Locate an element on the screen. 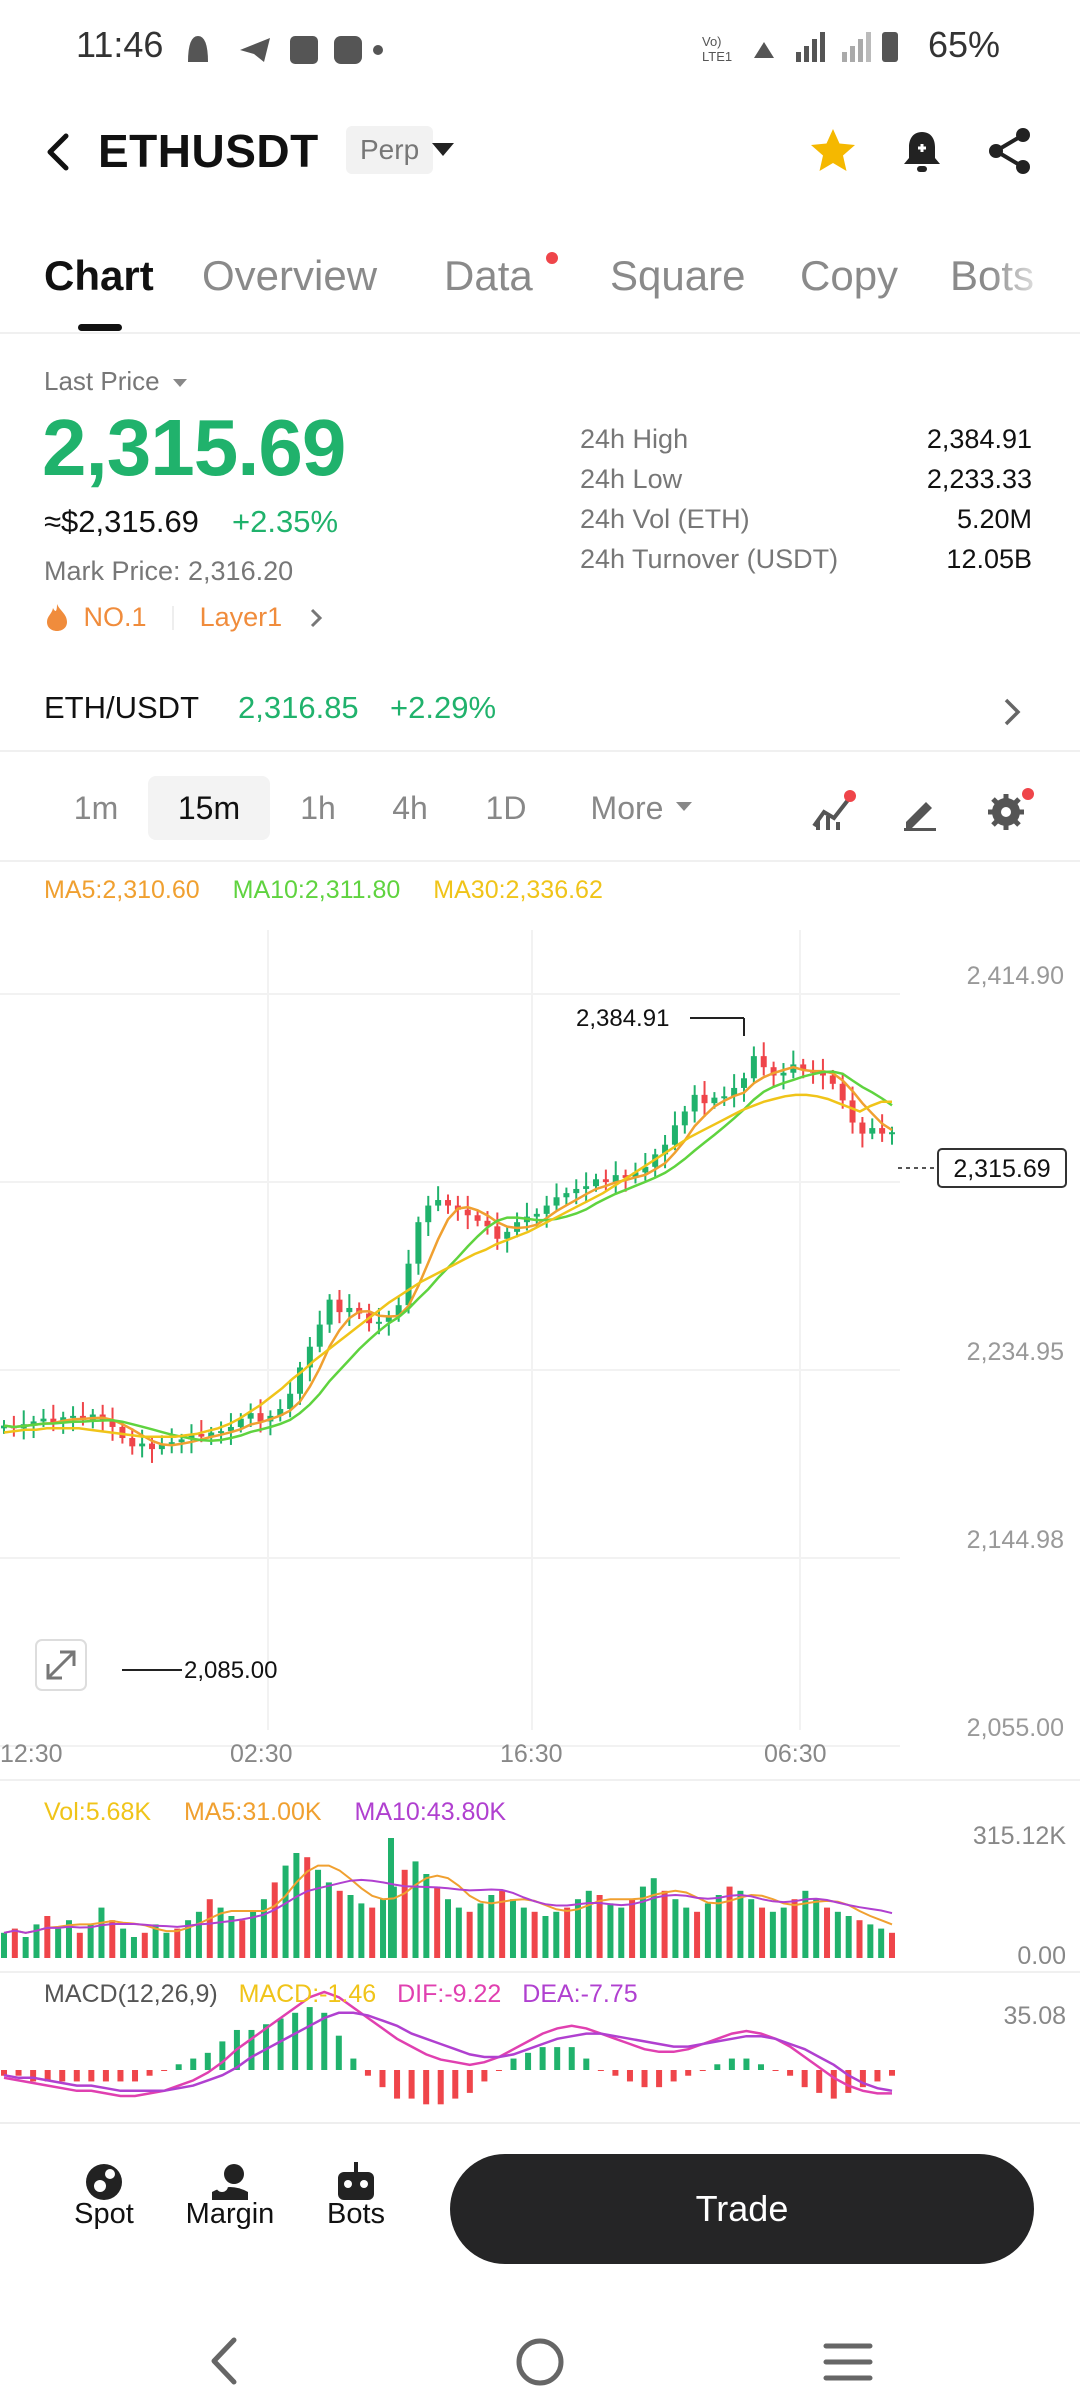 This screenshot has width=1080, height=2408. interval-more: More is located at coordinates (627, 808).